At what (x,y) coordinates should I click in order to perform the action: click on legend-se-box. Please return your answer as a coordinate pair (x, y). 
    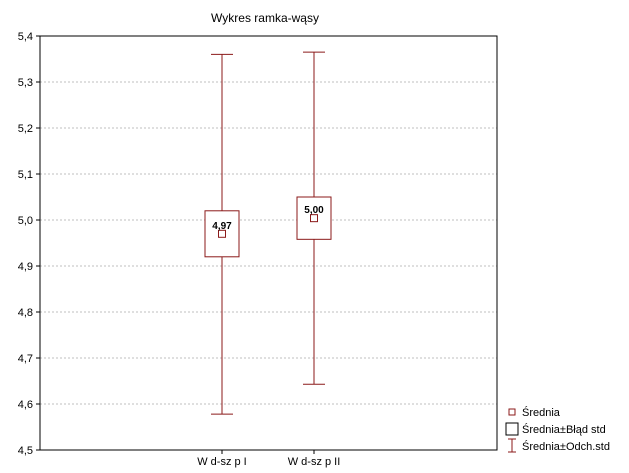
    Looking at the image, I should click on (512, 429).